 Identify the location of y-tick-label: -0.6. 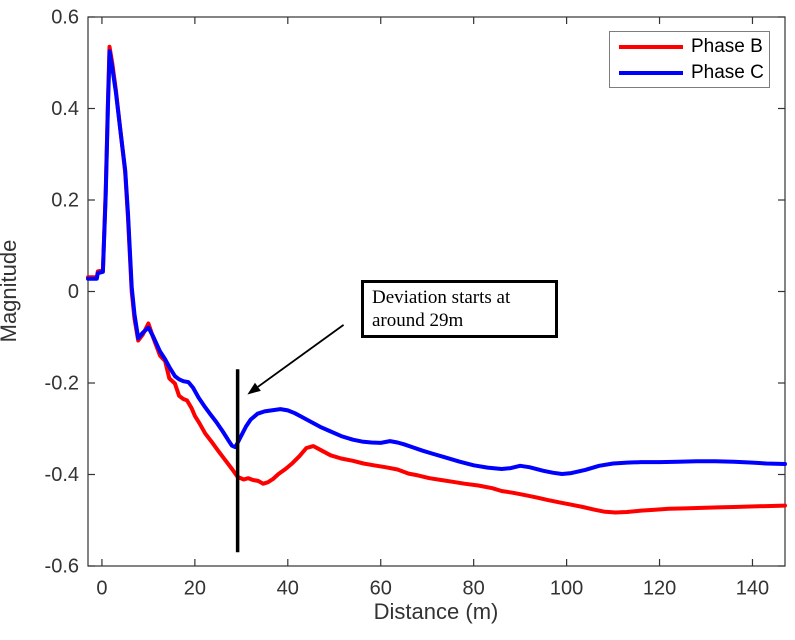
(62, 566).